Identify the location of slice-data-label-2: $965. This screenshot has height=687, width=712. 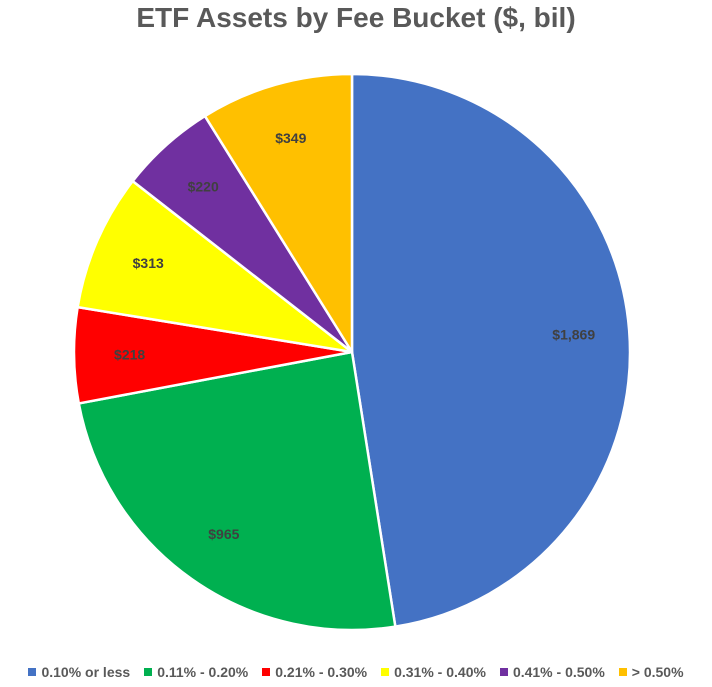
(223, 534).